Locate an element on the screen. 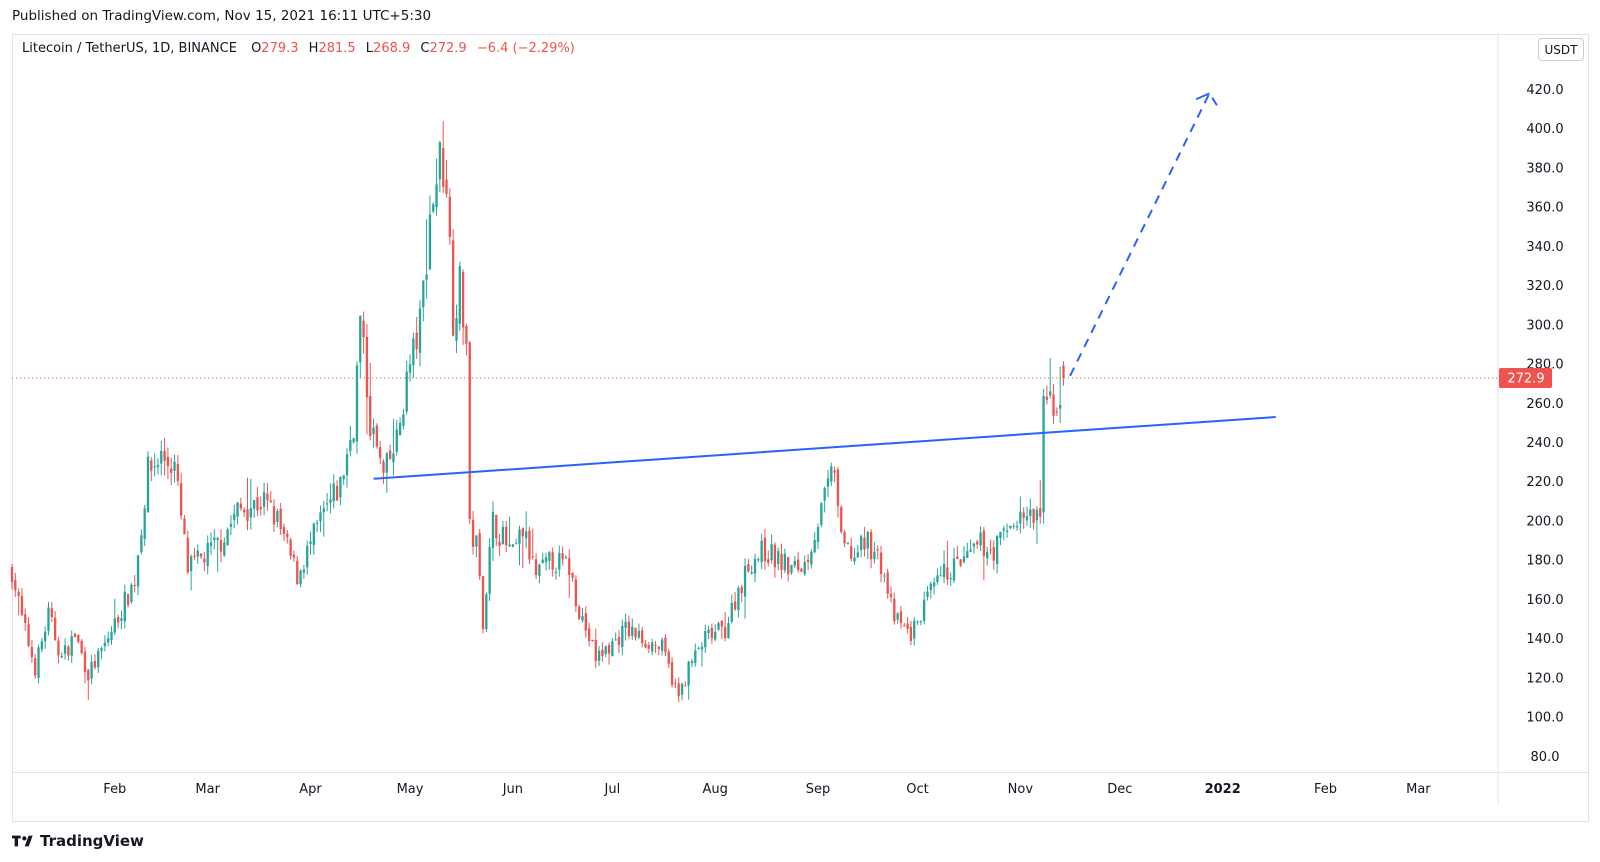  close-label: C is located at coordinates (425, 48).